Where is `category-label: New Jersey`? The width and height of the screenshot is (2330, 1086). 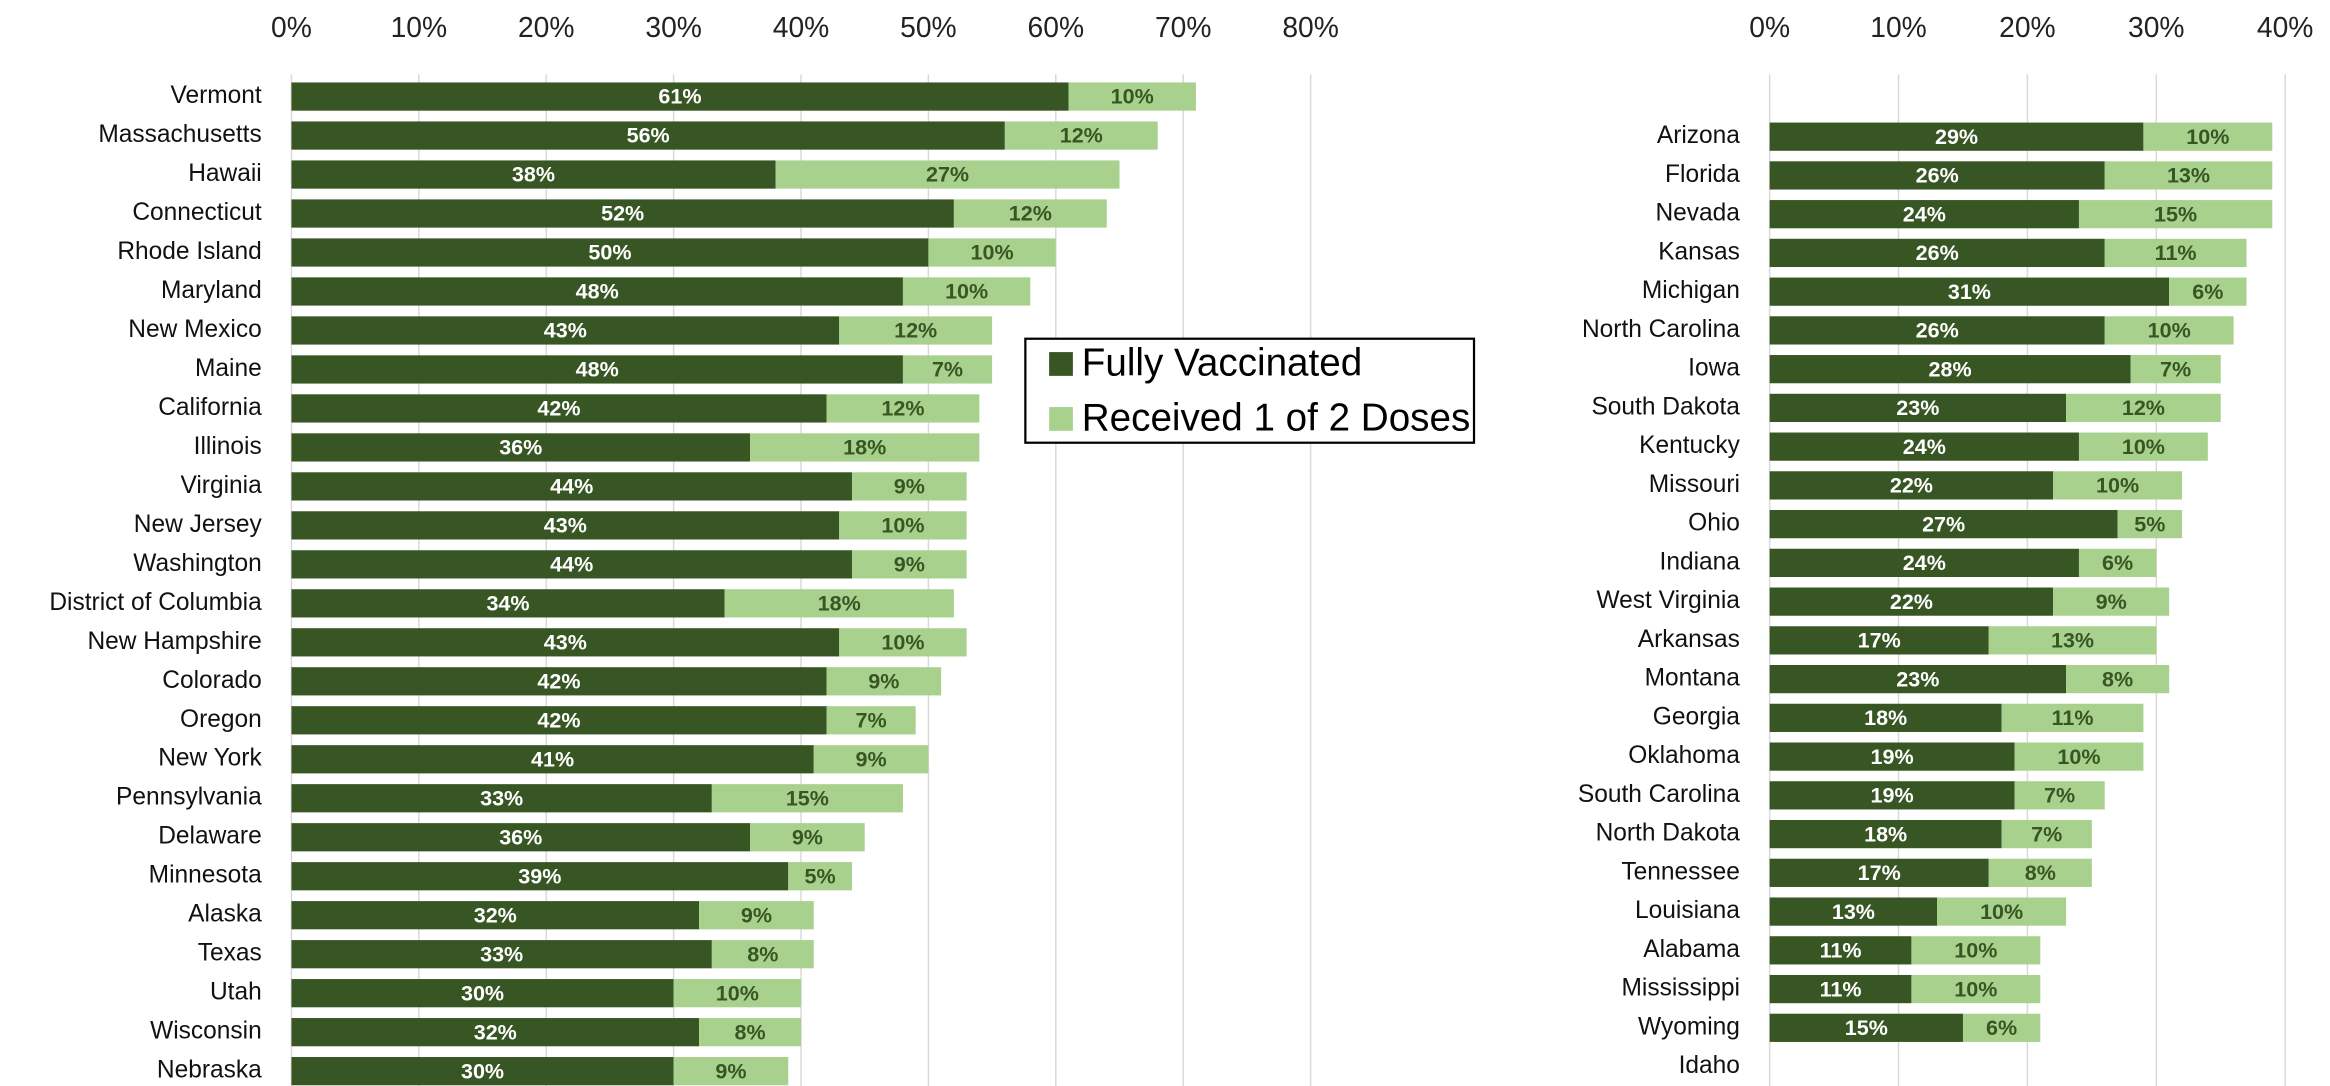 category-label: New Jersey is located at coordinates (198, 524).